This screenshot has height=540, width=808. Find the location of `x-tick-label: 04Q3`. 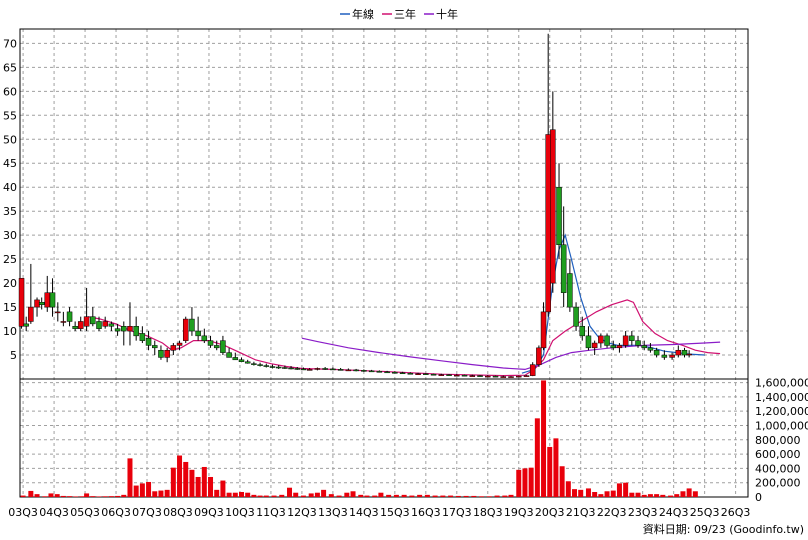

x-tick-label: 04Q3 is located at coordinates (54, 512).